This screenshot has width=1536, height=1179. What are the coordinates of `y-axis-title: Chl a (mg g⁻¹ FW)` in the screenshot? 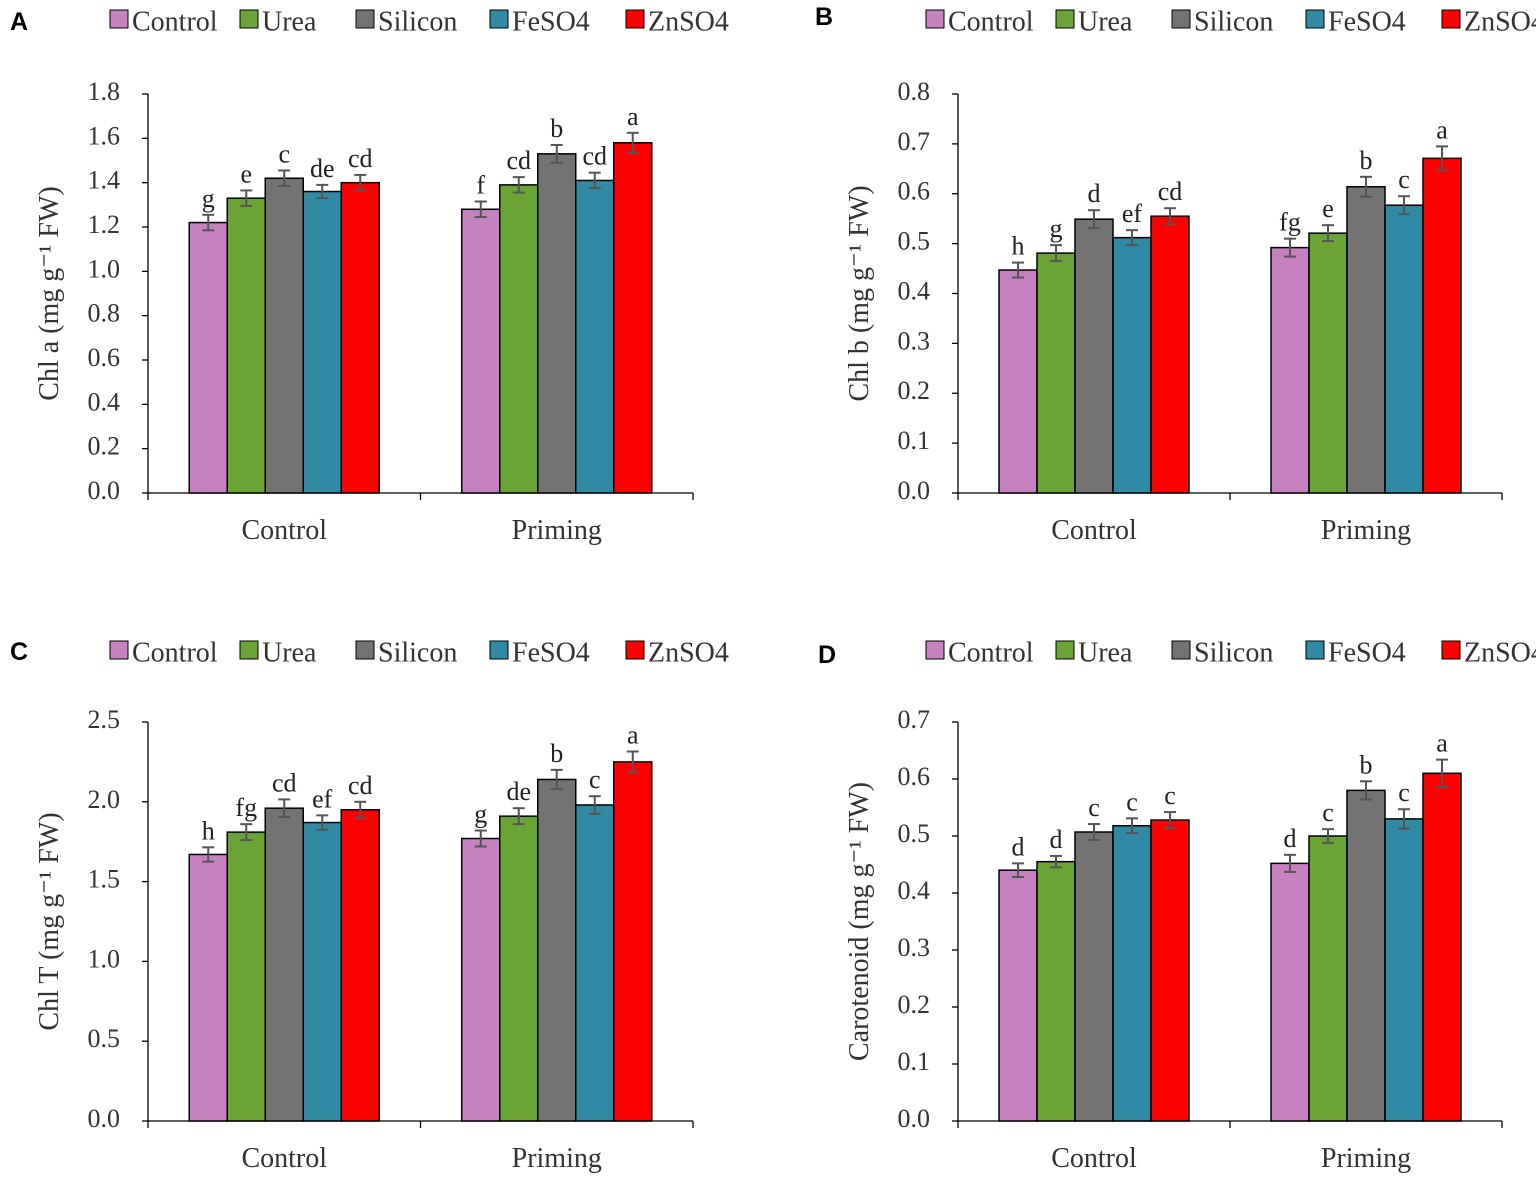 It's located at (49, 293).